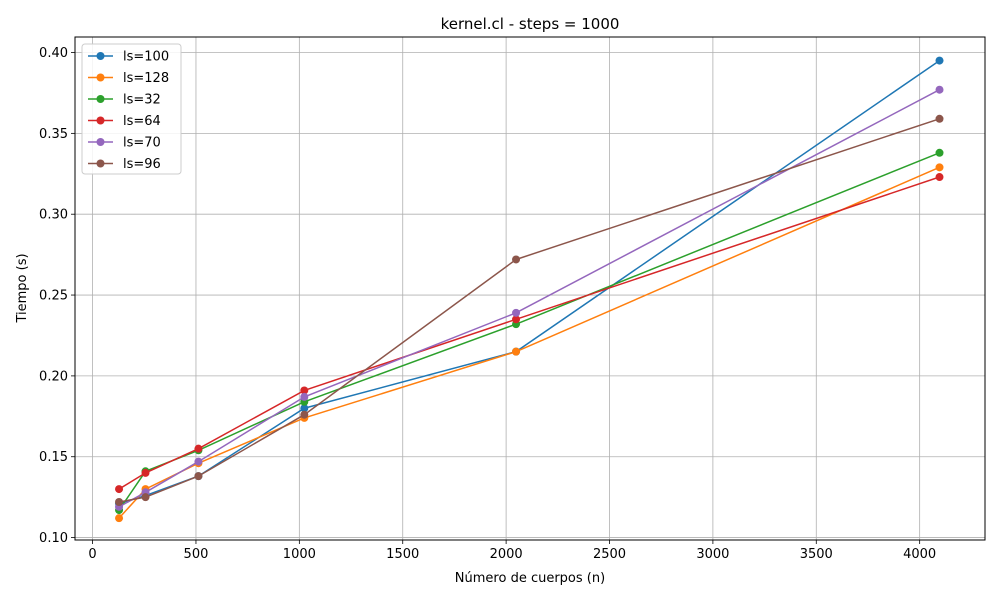 This screenshot has width=1000, height=600. What do you see at coordinates (53, 134) in the screenshot?
I see `y-tick-label: 0.35` at bounding box center [53, 134].